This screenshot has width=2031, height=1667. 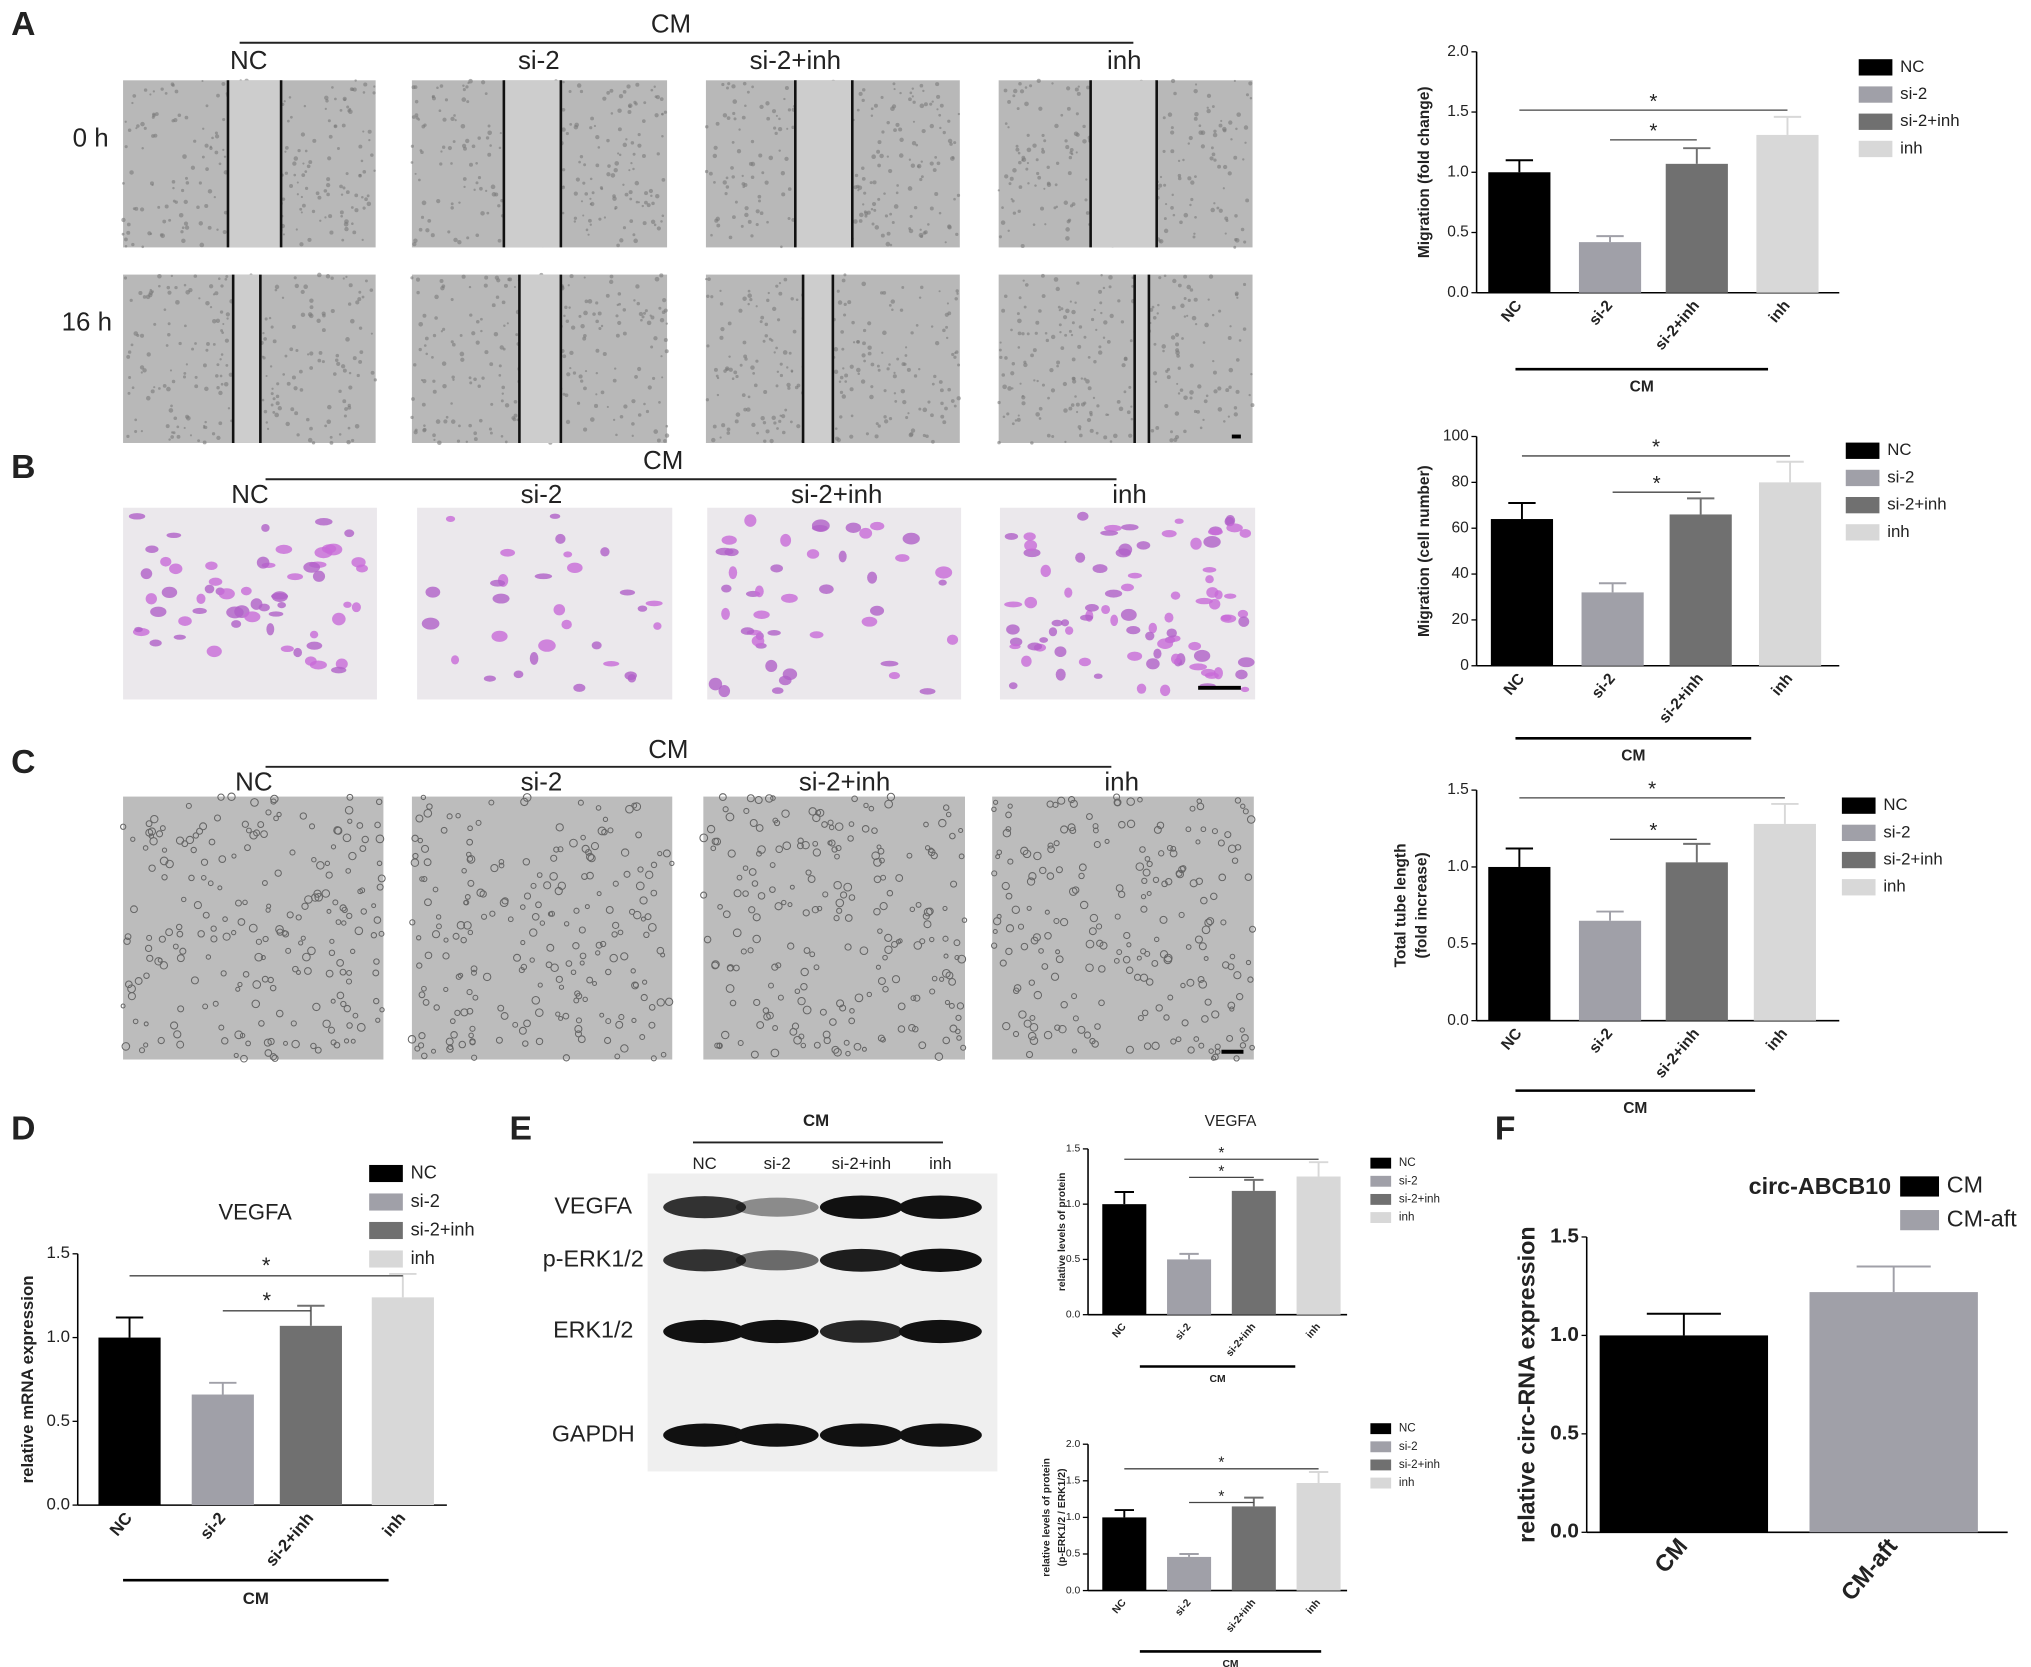 What do you see at coordinates (290, 1539) in the screenshot?
I see `x-tick-label: si-2+inh` at bounding box center [290, 1539].